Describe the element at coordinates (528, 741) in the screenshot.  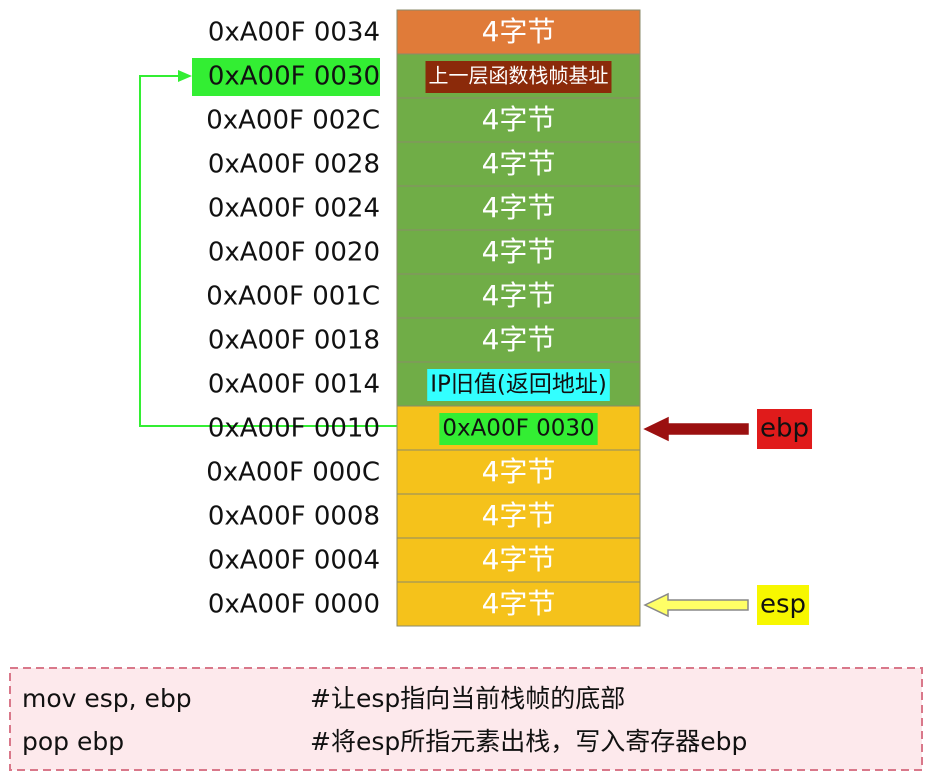
I see `code-comment: #将esp所指元素出栈，写入寄存器ebp` at that location.